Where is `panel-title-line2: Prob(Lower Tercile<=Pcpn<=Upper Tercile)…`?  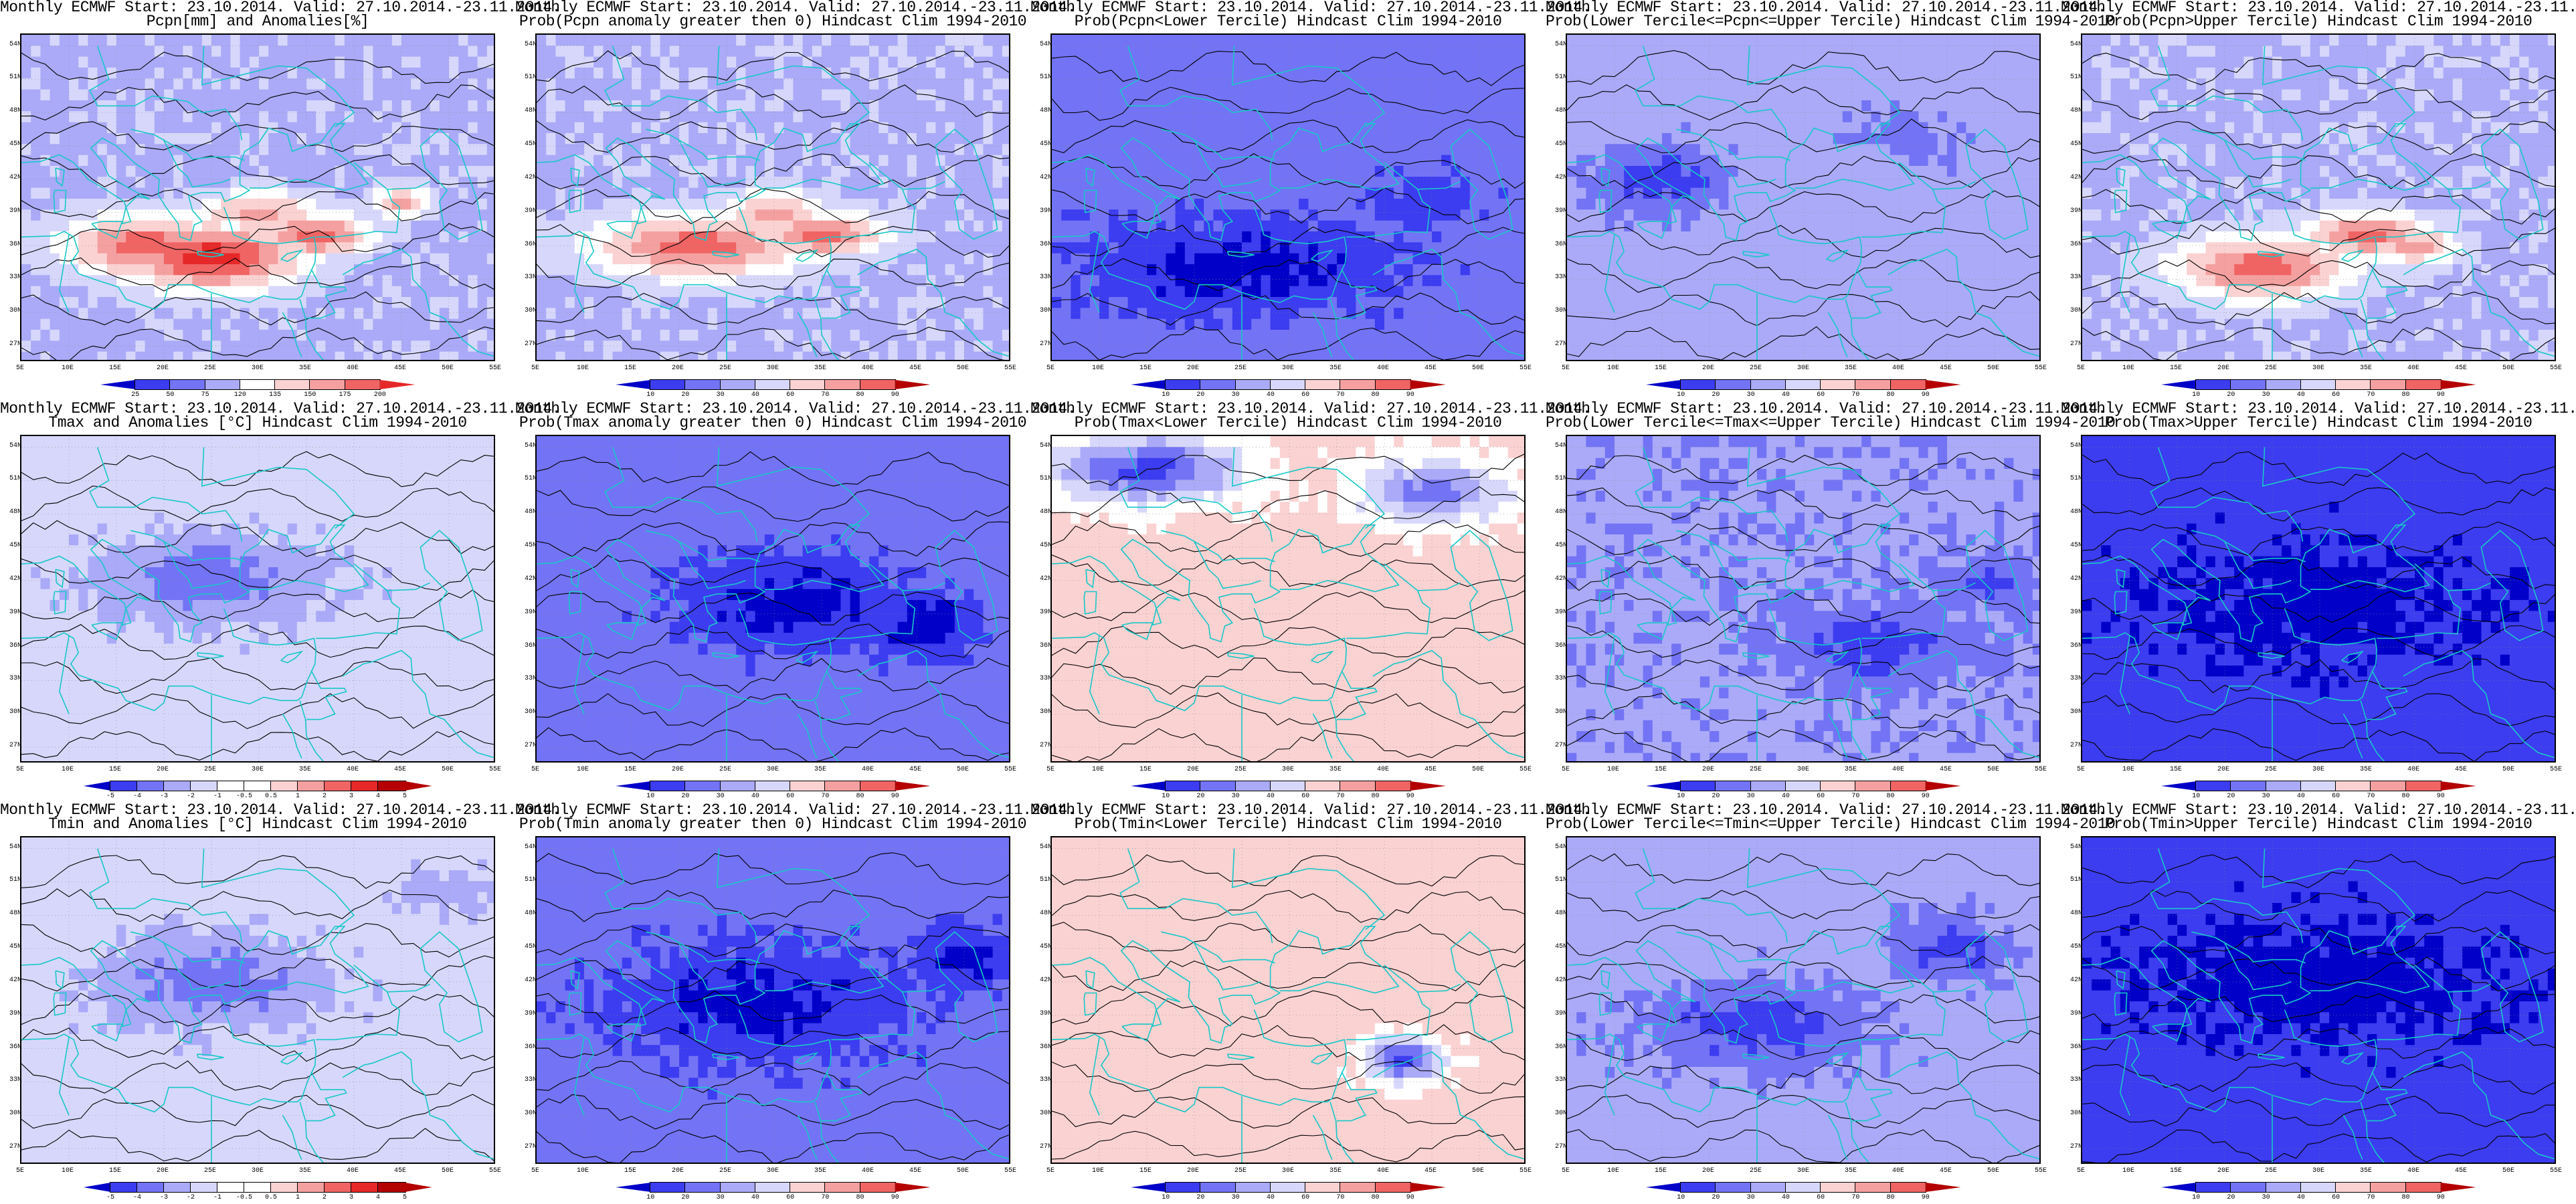
panel-title-line2: Prob(Lower Tercile<=Pcpn<=Upper Tercile)… is located at coordinates (1831, 21).